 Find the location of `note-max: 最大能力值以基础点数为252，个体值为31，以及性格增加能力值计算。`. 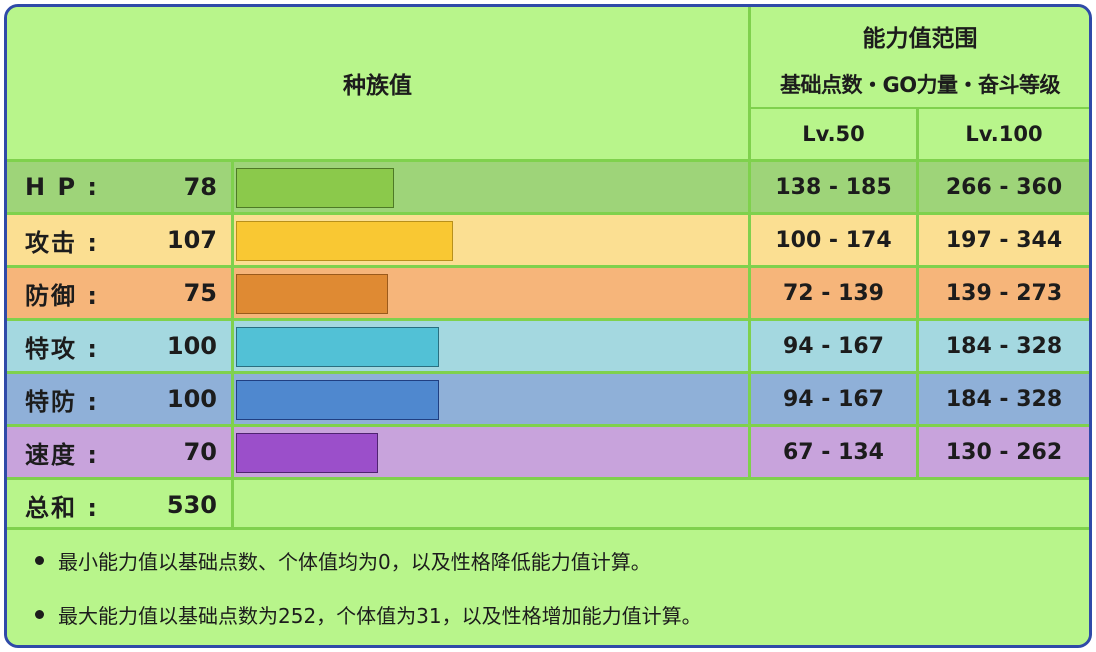

note-max: 最大能力值以基础点数为252，个体值为31，以及性格增加能力值计算。 is located at coordinates (368, 614).